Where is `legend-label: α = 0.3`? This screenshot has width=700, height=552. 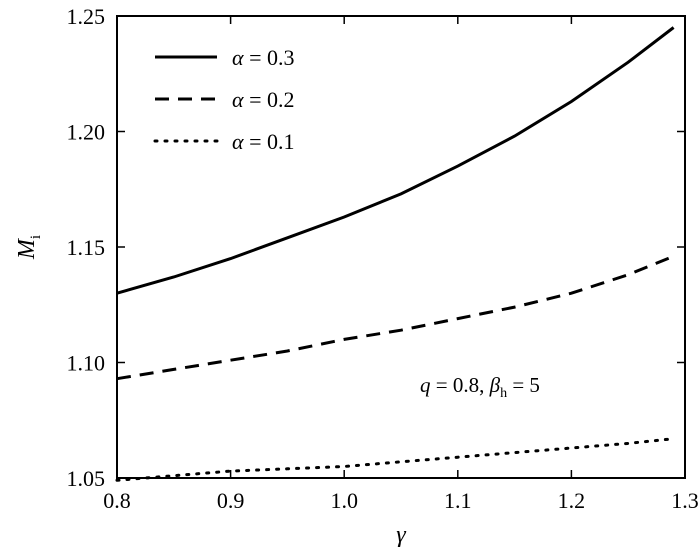 legend-label: α = 0.3 is located at coordinates (263, 57).